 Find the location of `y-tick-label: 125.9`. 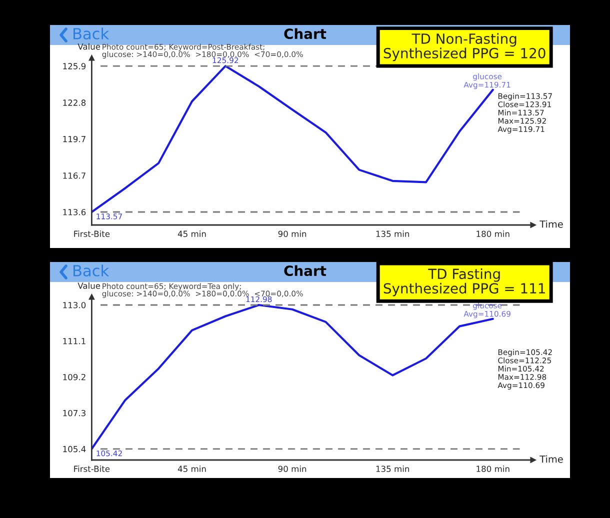

y-tick-label: 125.9 is located at coordinates (74, 66).